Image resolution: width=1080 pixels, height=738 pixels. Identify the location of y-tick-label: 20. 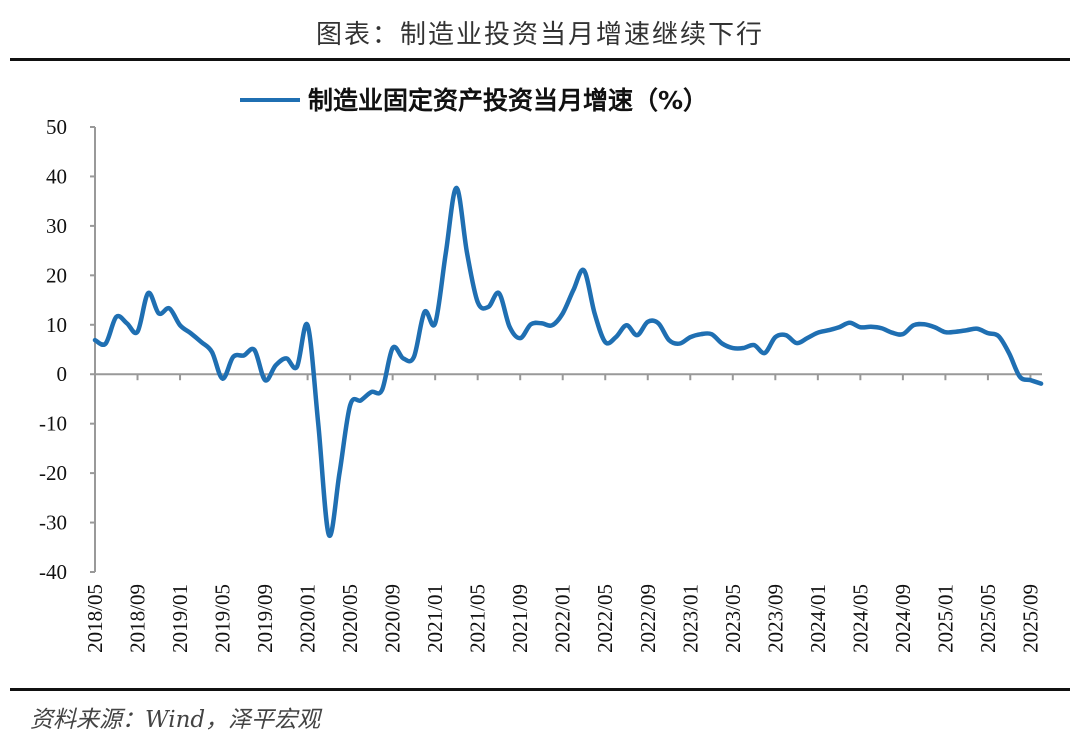
(56, 275).